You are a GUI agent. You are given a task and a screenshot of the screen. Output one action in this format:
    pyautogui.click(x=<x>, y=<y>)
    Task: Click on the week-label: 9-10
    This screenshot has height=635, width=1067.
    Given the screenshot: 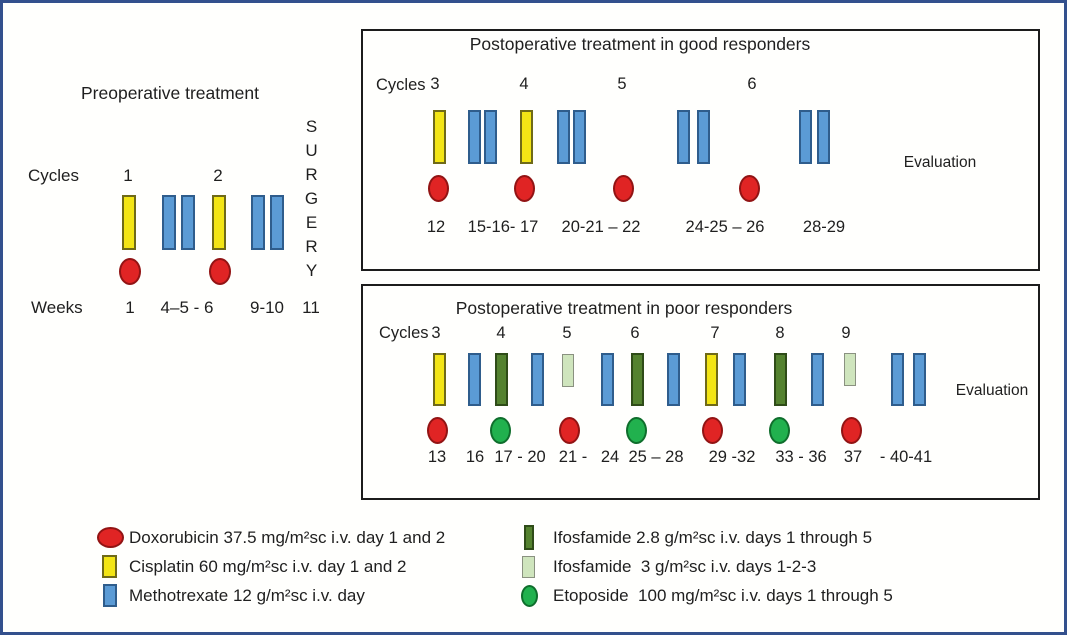 What is the action you would take?
    pyautogui.click(x=267, y=307)
    